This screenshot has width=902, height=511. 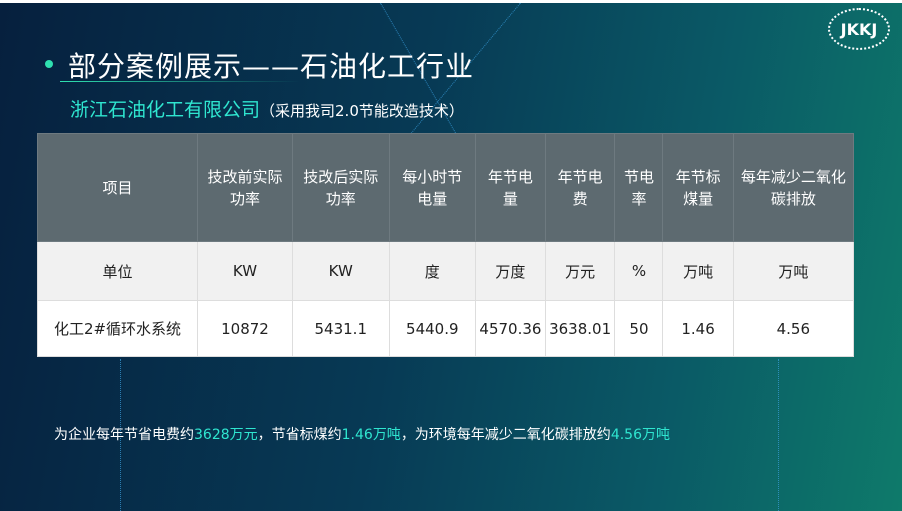 What do you see at coordinates (639, 187) in the screenshot?
I see `column-header: 节电率` at bounding box center [639, 187].